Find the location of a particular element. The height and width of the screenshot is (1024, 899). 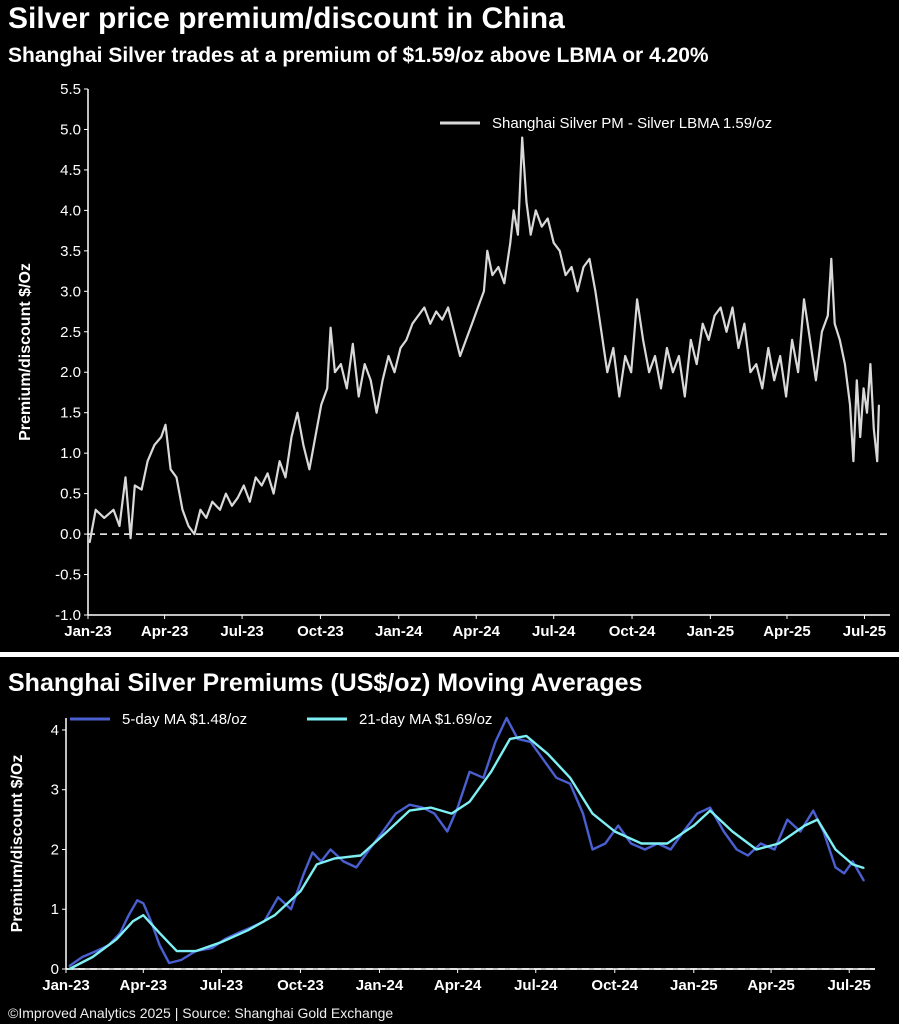

y-tick-label: 4.0 is located at coordinates (70, 210).